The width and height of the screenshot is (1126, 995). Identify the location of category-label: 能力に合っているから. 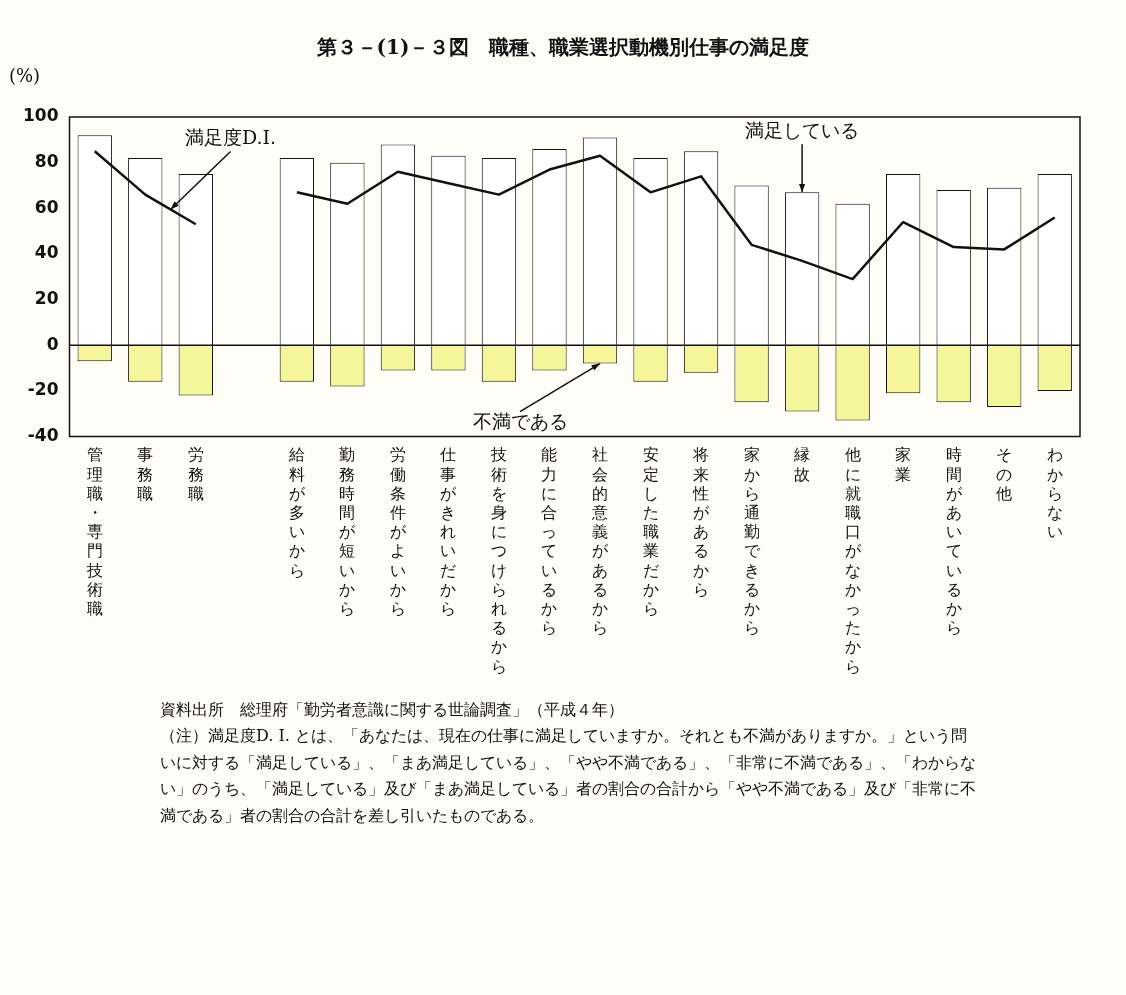
(549, 541).